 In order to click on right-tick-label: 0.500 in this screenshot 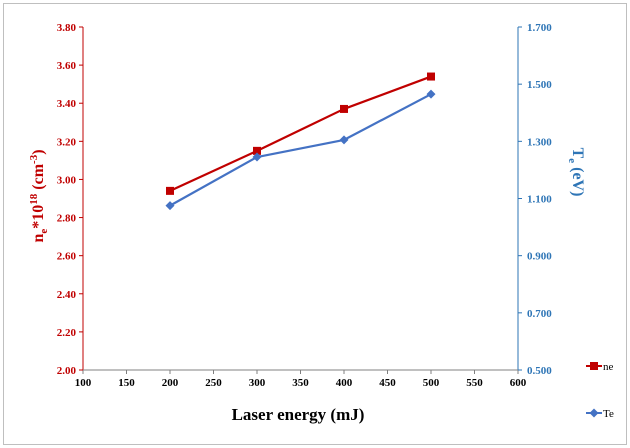, I will do `click(539, 371)`.